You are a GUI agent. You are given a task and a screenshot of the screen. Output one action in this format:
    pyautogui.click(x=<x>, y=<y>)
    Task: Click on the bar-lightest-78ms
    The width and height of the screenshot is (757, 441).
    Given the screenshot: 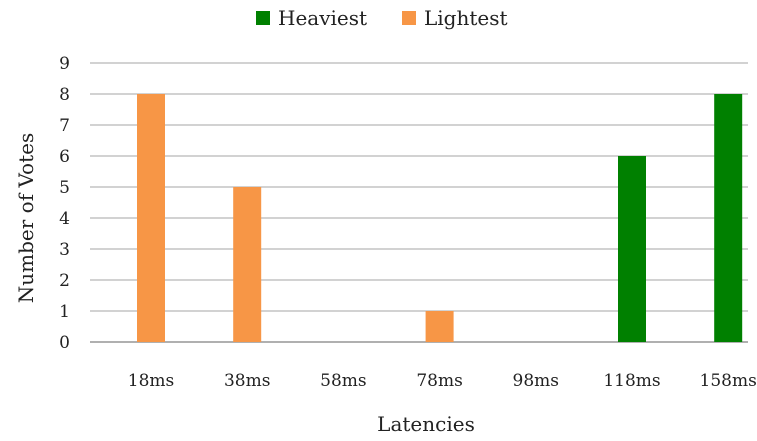 What is the action you would take?
    pyautogui.click(x=439, y=326)
    